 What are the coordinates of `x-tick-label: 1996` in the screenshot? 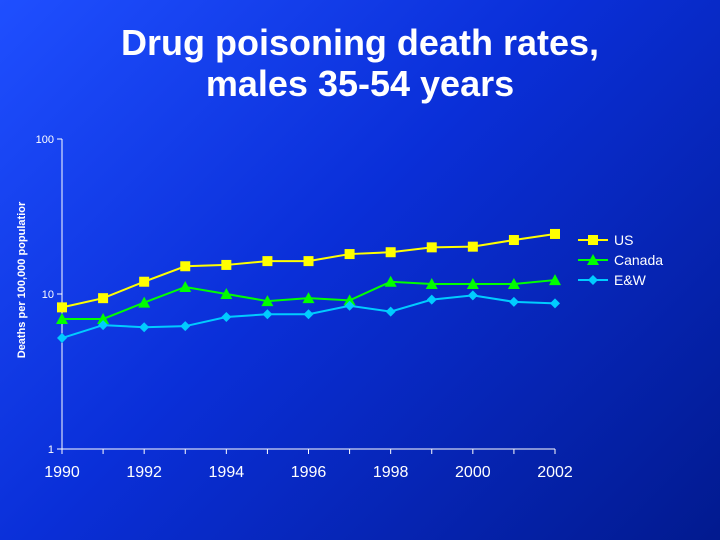 It's located at (309, 472).